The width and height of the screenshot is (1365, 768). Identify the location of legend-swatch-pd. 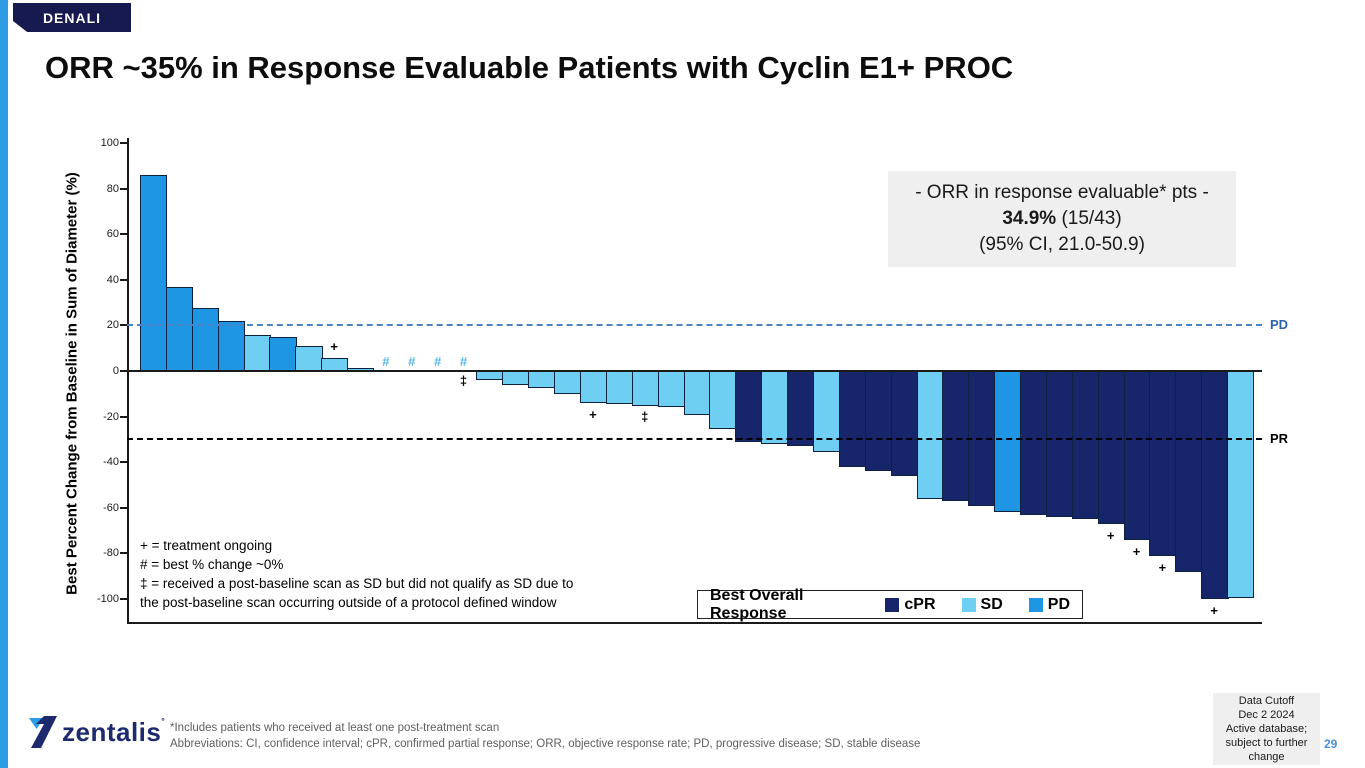
(1035, 604).